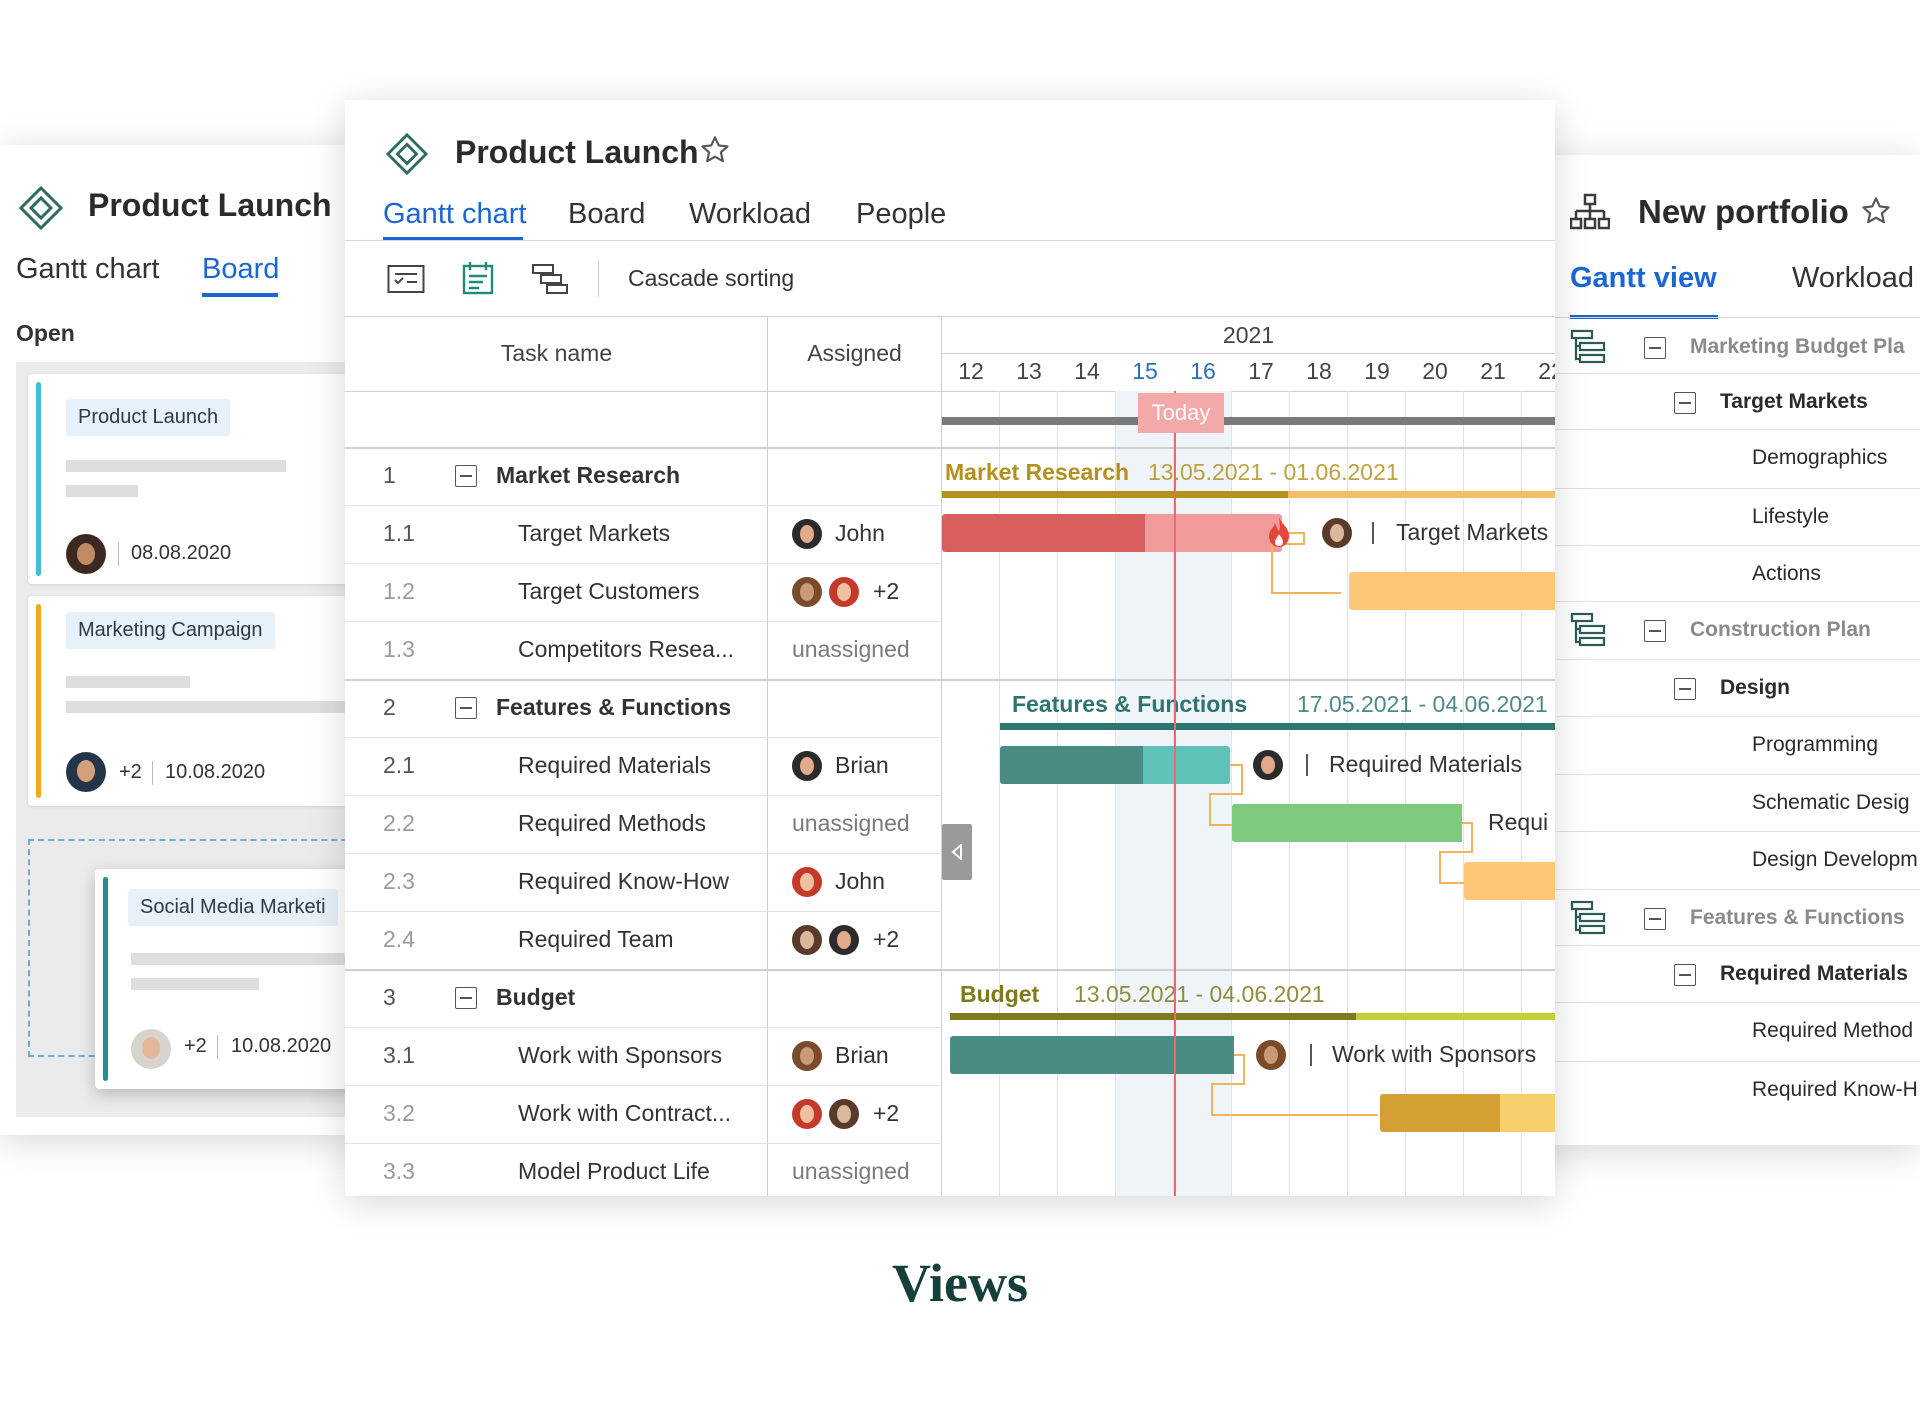 The width and height of the screenshot is (1920, 1406). I want to click on task-row: 3.2 Work with Contract... +2, so click(643, 1114).